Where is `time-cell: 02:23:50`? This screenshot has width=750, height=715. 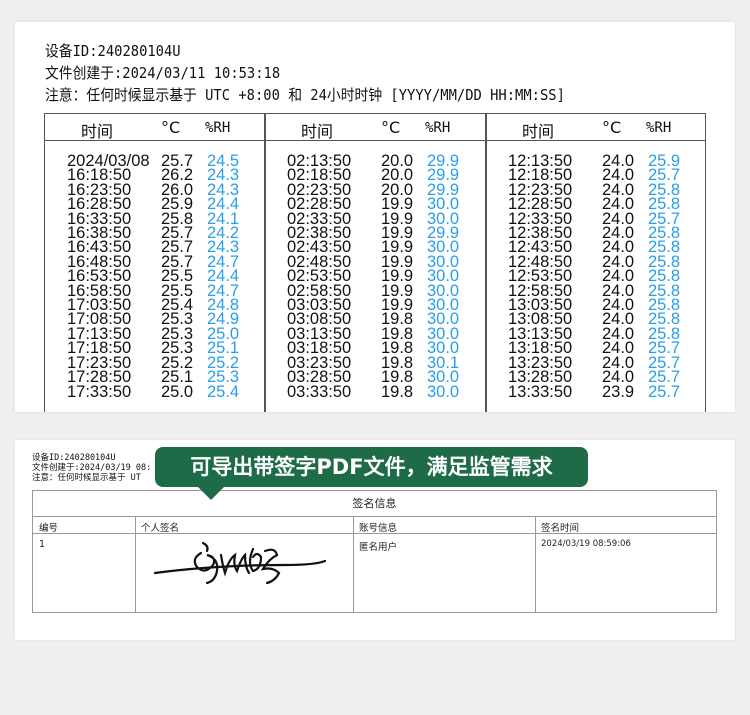 time-cell: 02:23:50 is located at coordinates (319, 189).